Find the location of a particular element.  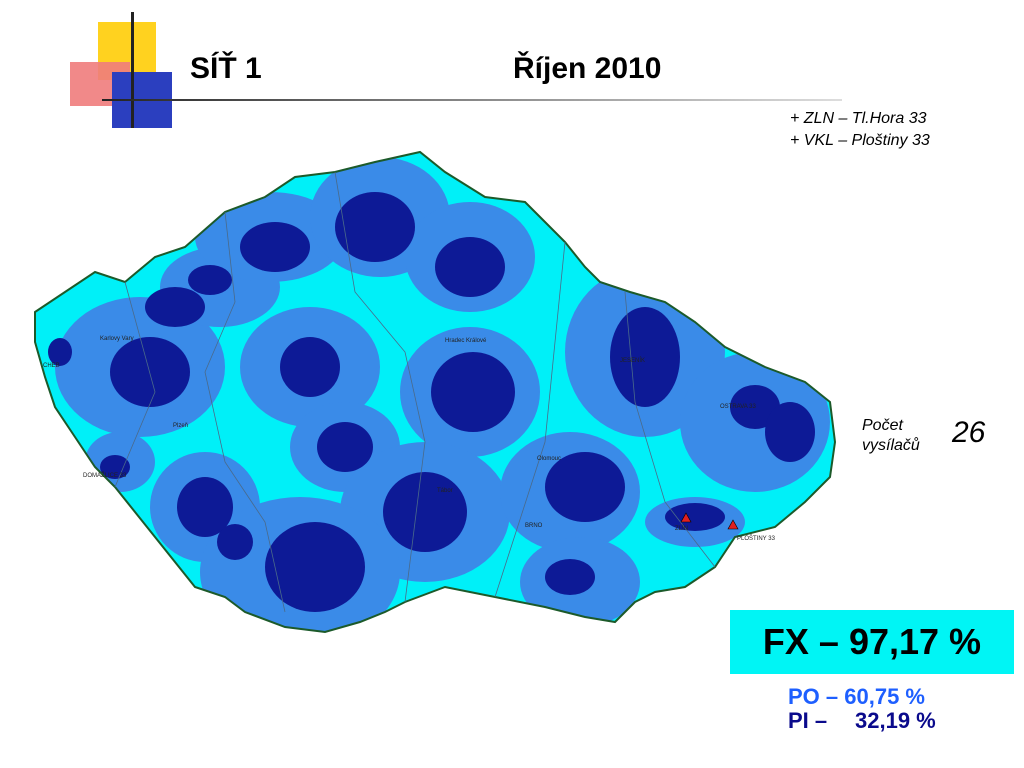

map-label-plzen: Plzeň is located at coordinates (180, 426).